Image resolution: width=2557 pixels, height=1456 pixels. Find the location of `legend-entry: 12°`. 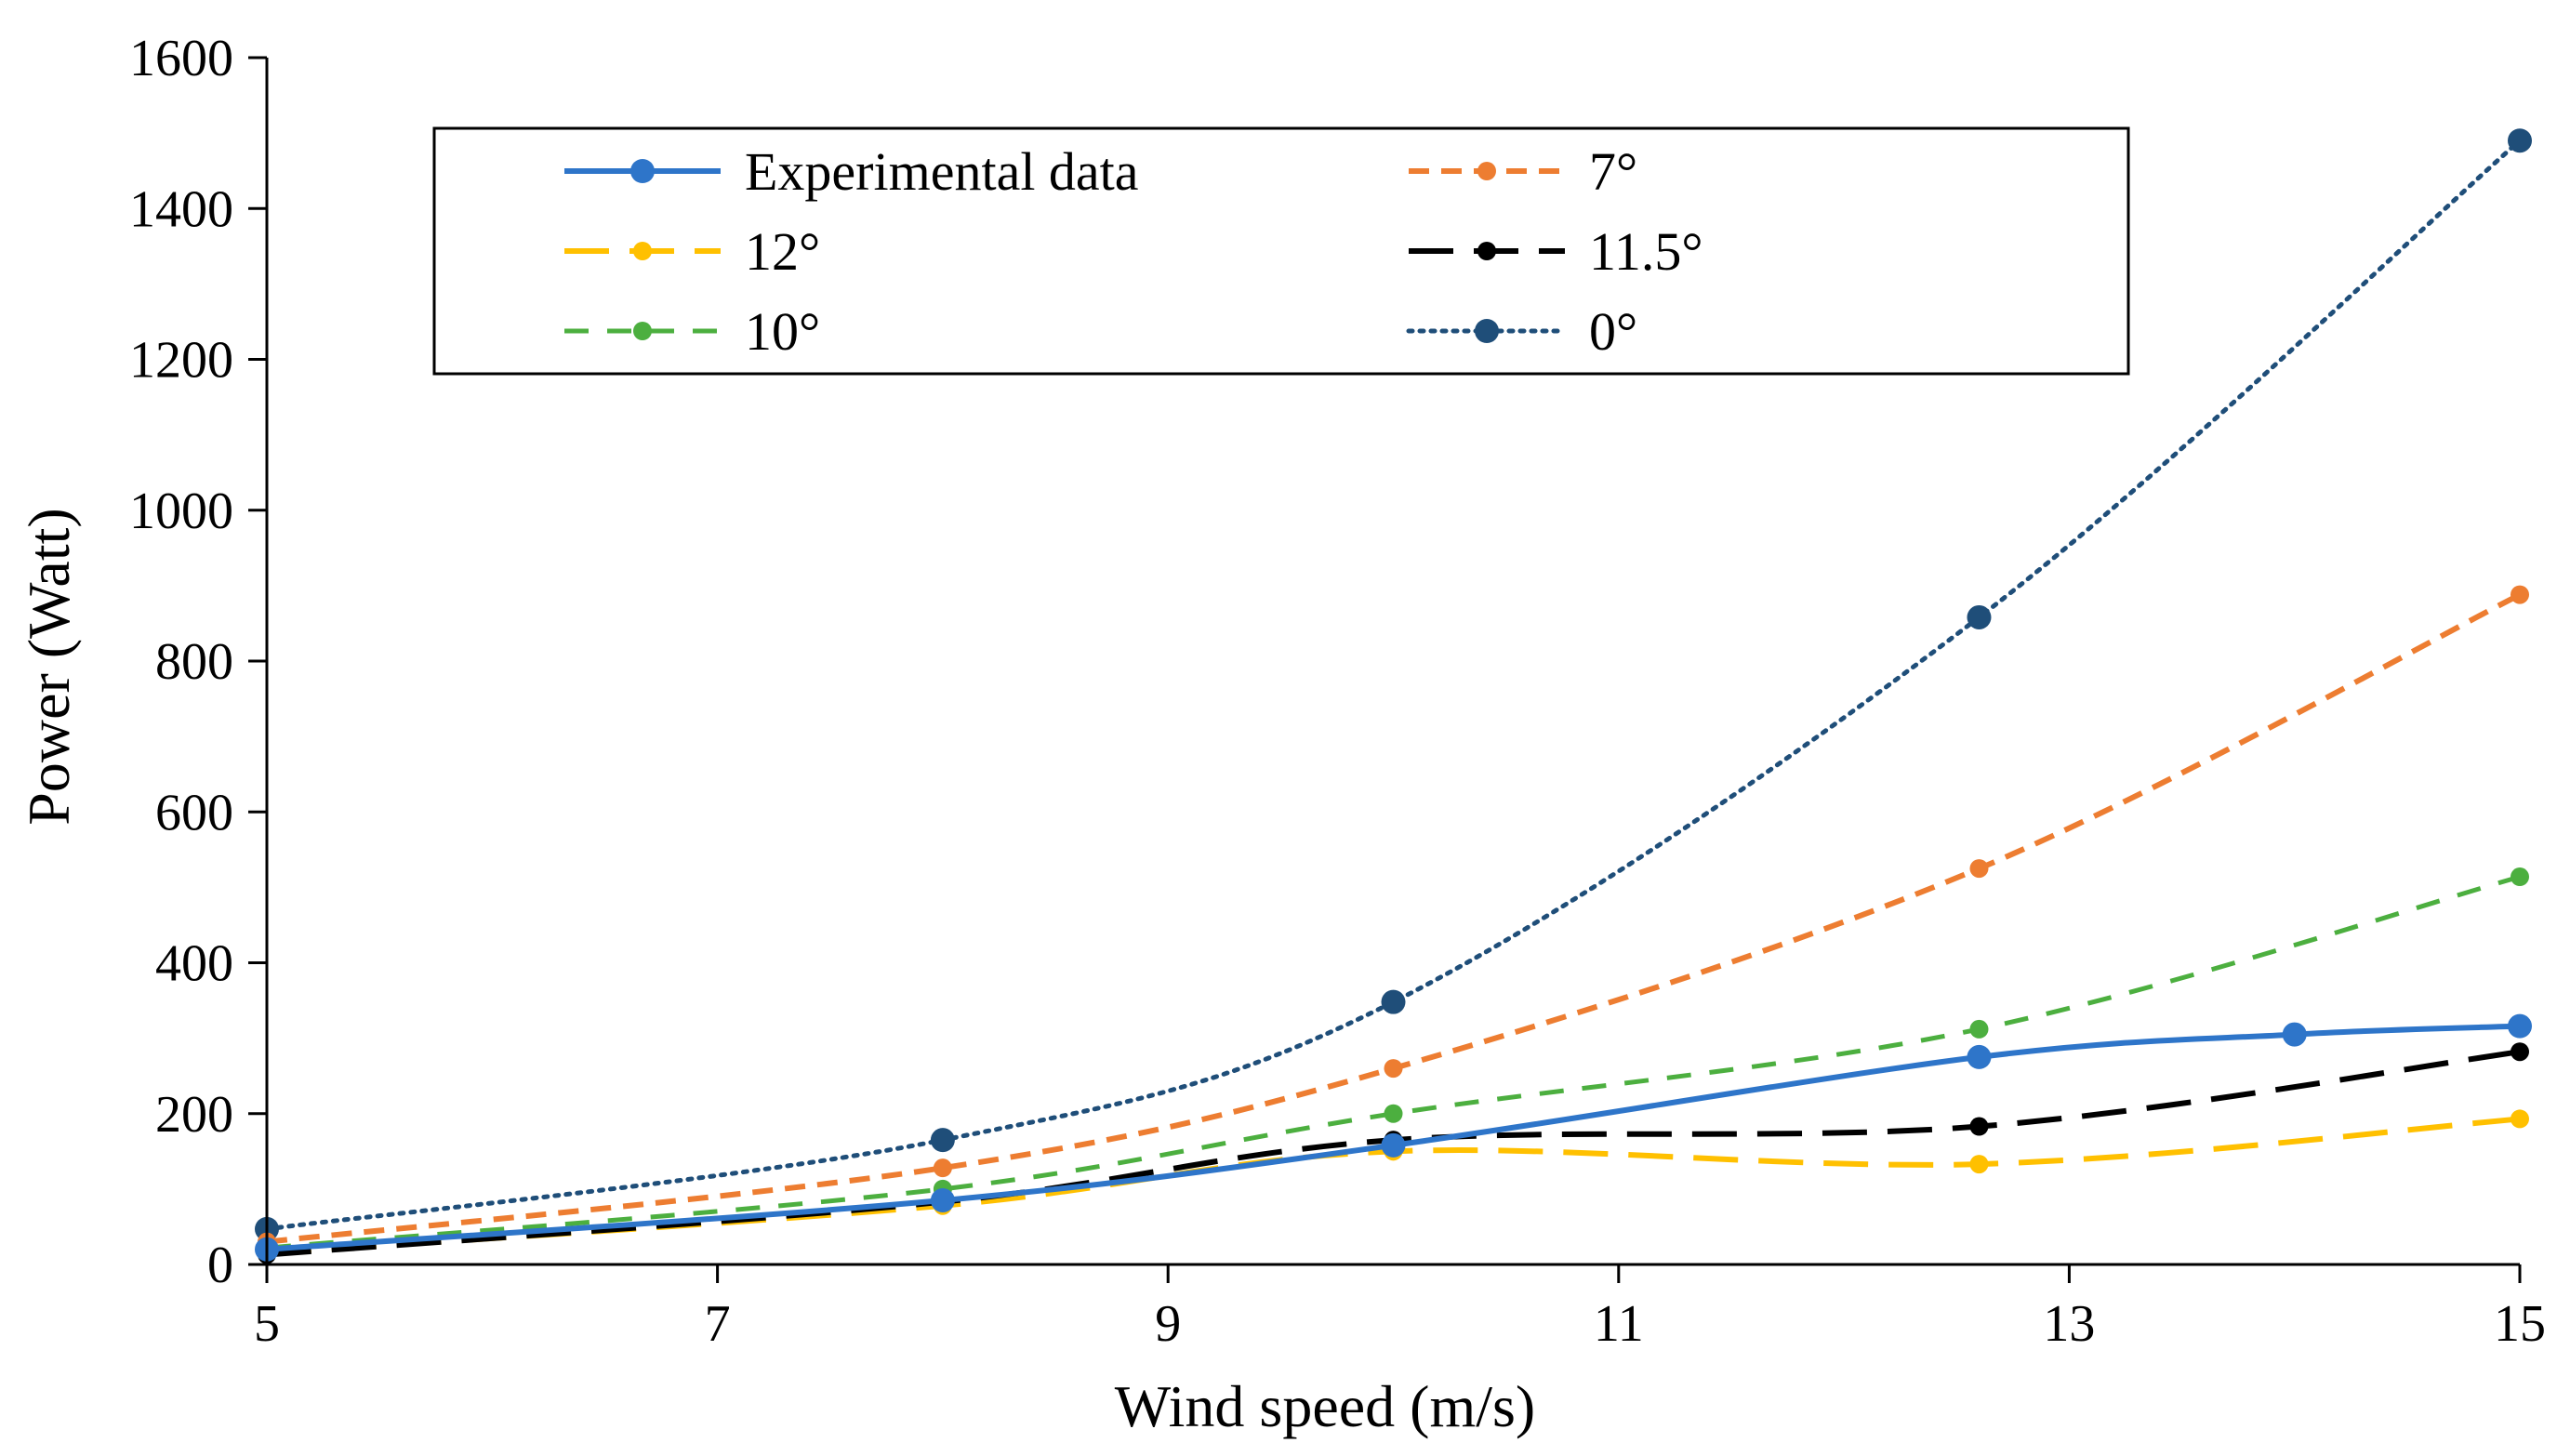

legend-entry: 12° is located at coordinates (692, 251).